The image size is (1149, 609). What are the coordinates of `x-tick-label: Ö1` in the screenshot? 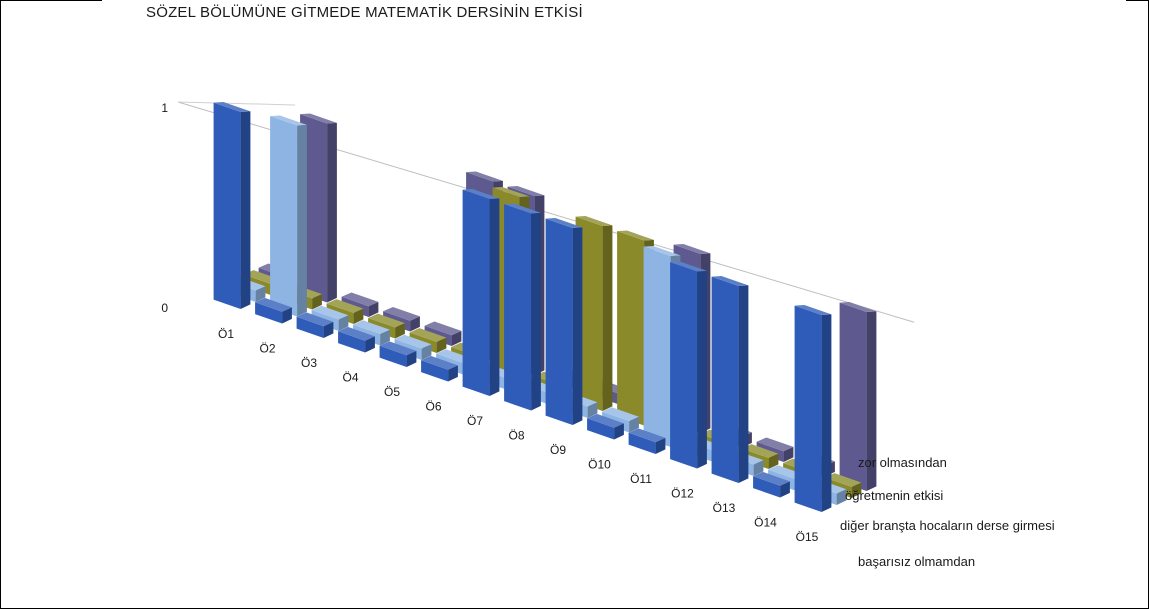 It's located at (226, 334).